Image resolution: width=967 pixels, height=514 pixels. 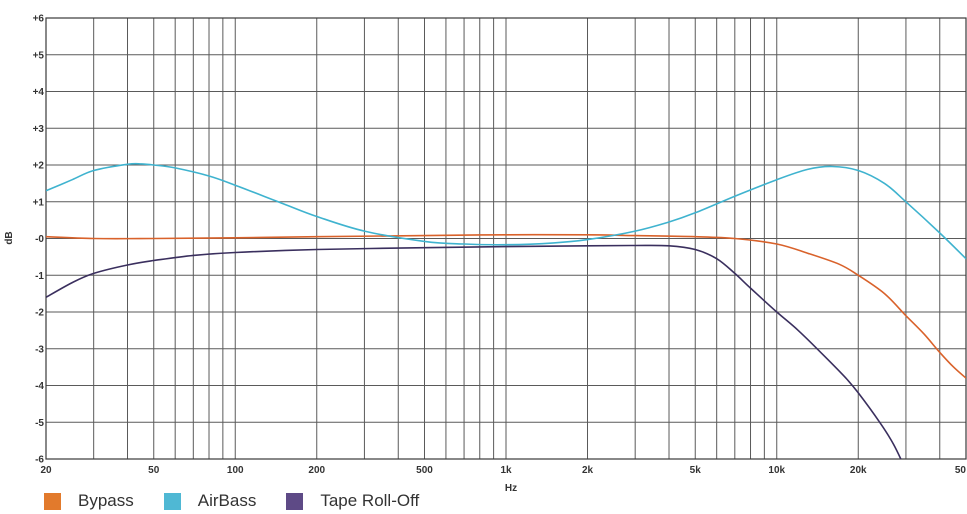 I want to click on y-tick-label: -5, so click(x=39, y=423).